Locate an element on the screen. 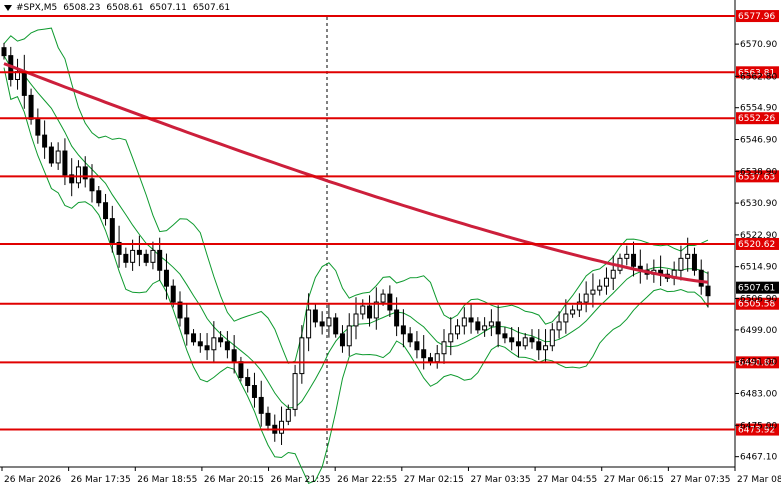 The height and width of the screenshot is (489, 781). price-tag is located at coordinates (757, 287).